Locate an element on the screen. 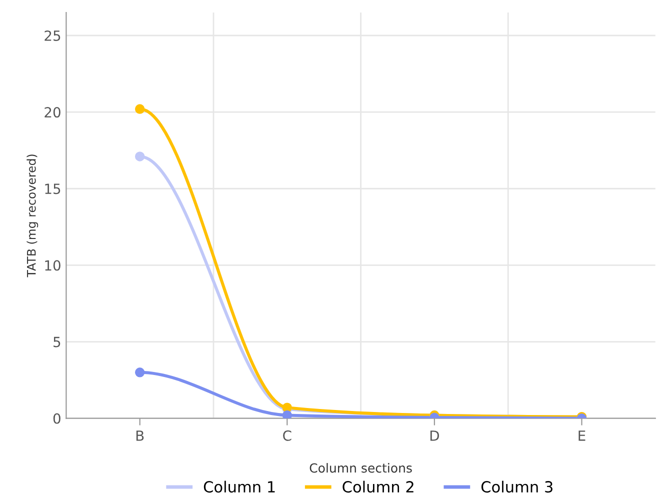 The width and height of the screenshot is (662, 501). y-tick-label: 5 is located at coordinates (57, 342).